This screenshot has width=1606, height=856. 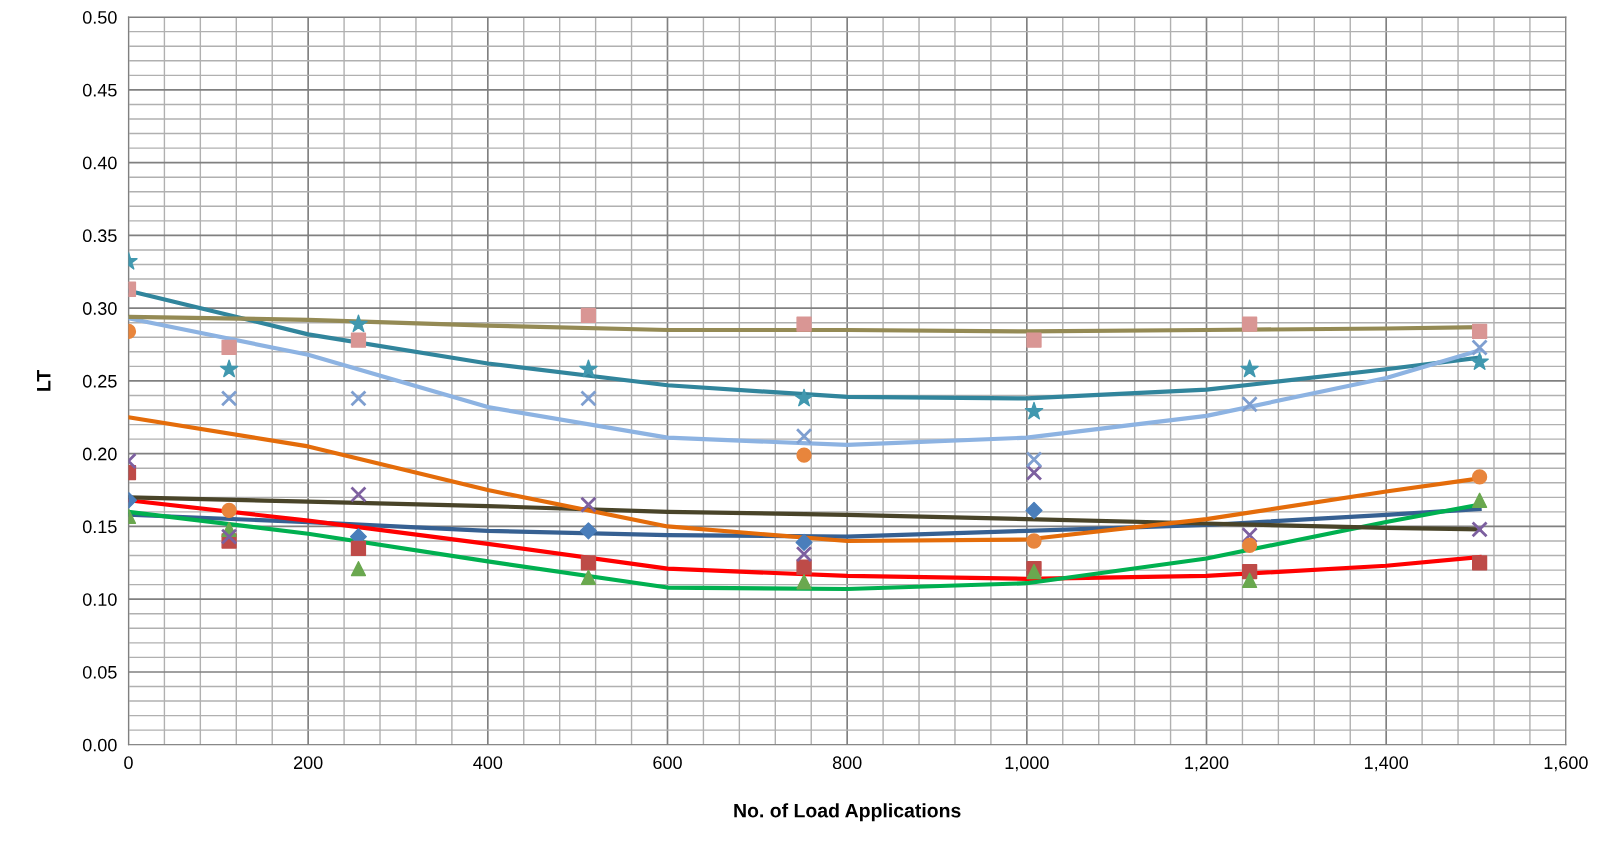 What do you see at coordinates (99, 527) in the screenshot?
I see `y-tick-label: 0.15` at bounding box center [99, 527].